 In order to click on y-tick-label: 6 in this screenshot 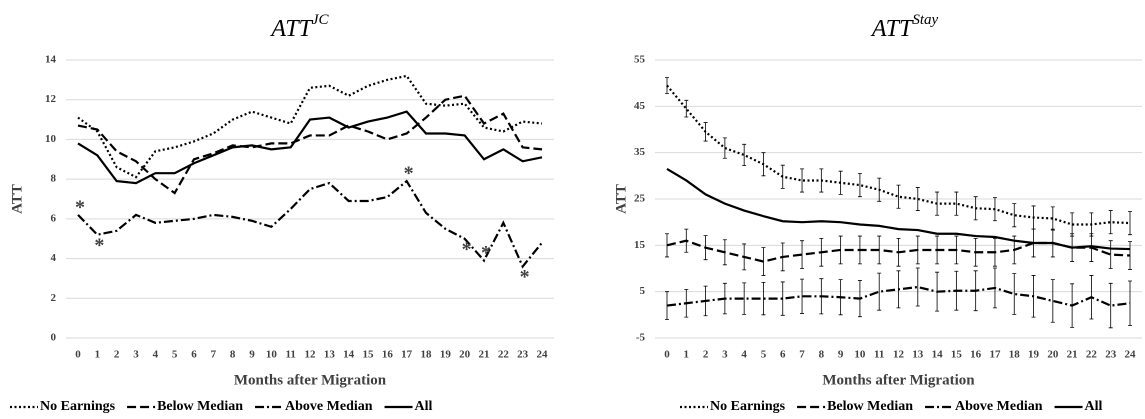, I will do `click(54, 218)`.